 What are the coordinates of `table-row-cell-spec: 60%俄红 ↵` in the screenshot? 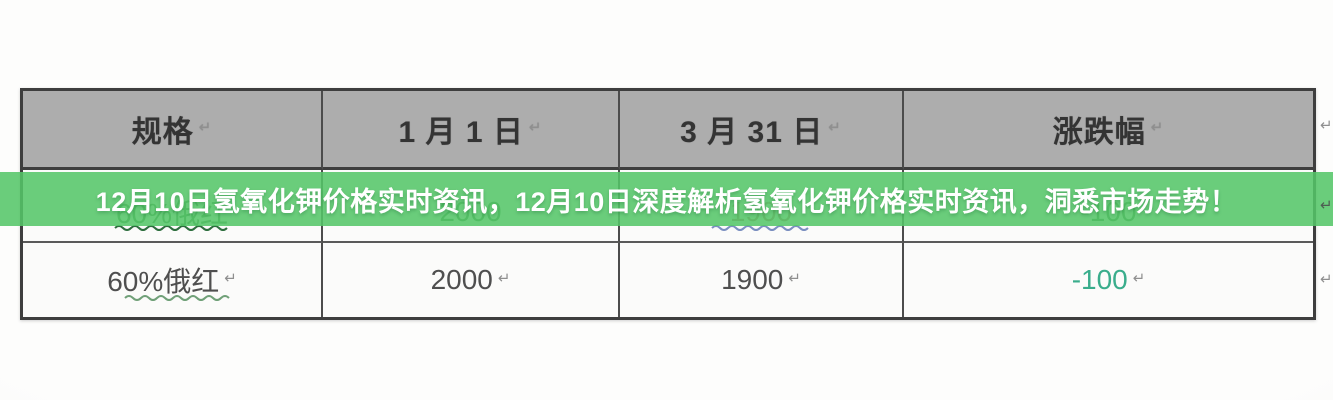 It's located at (173, 280).